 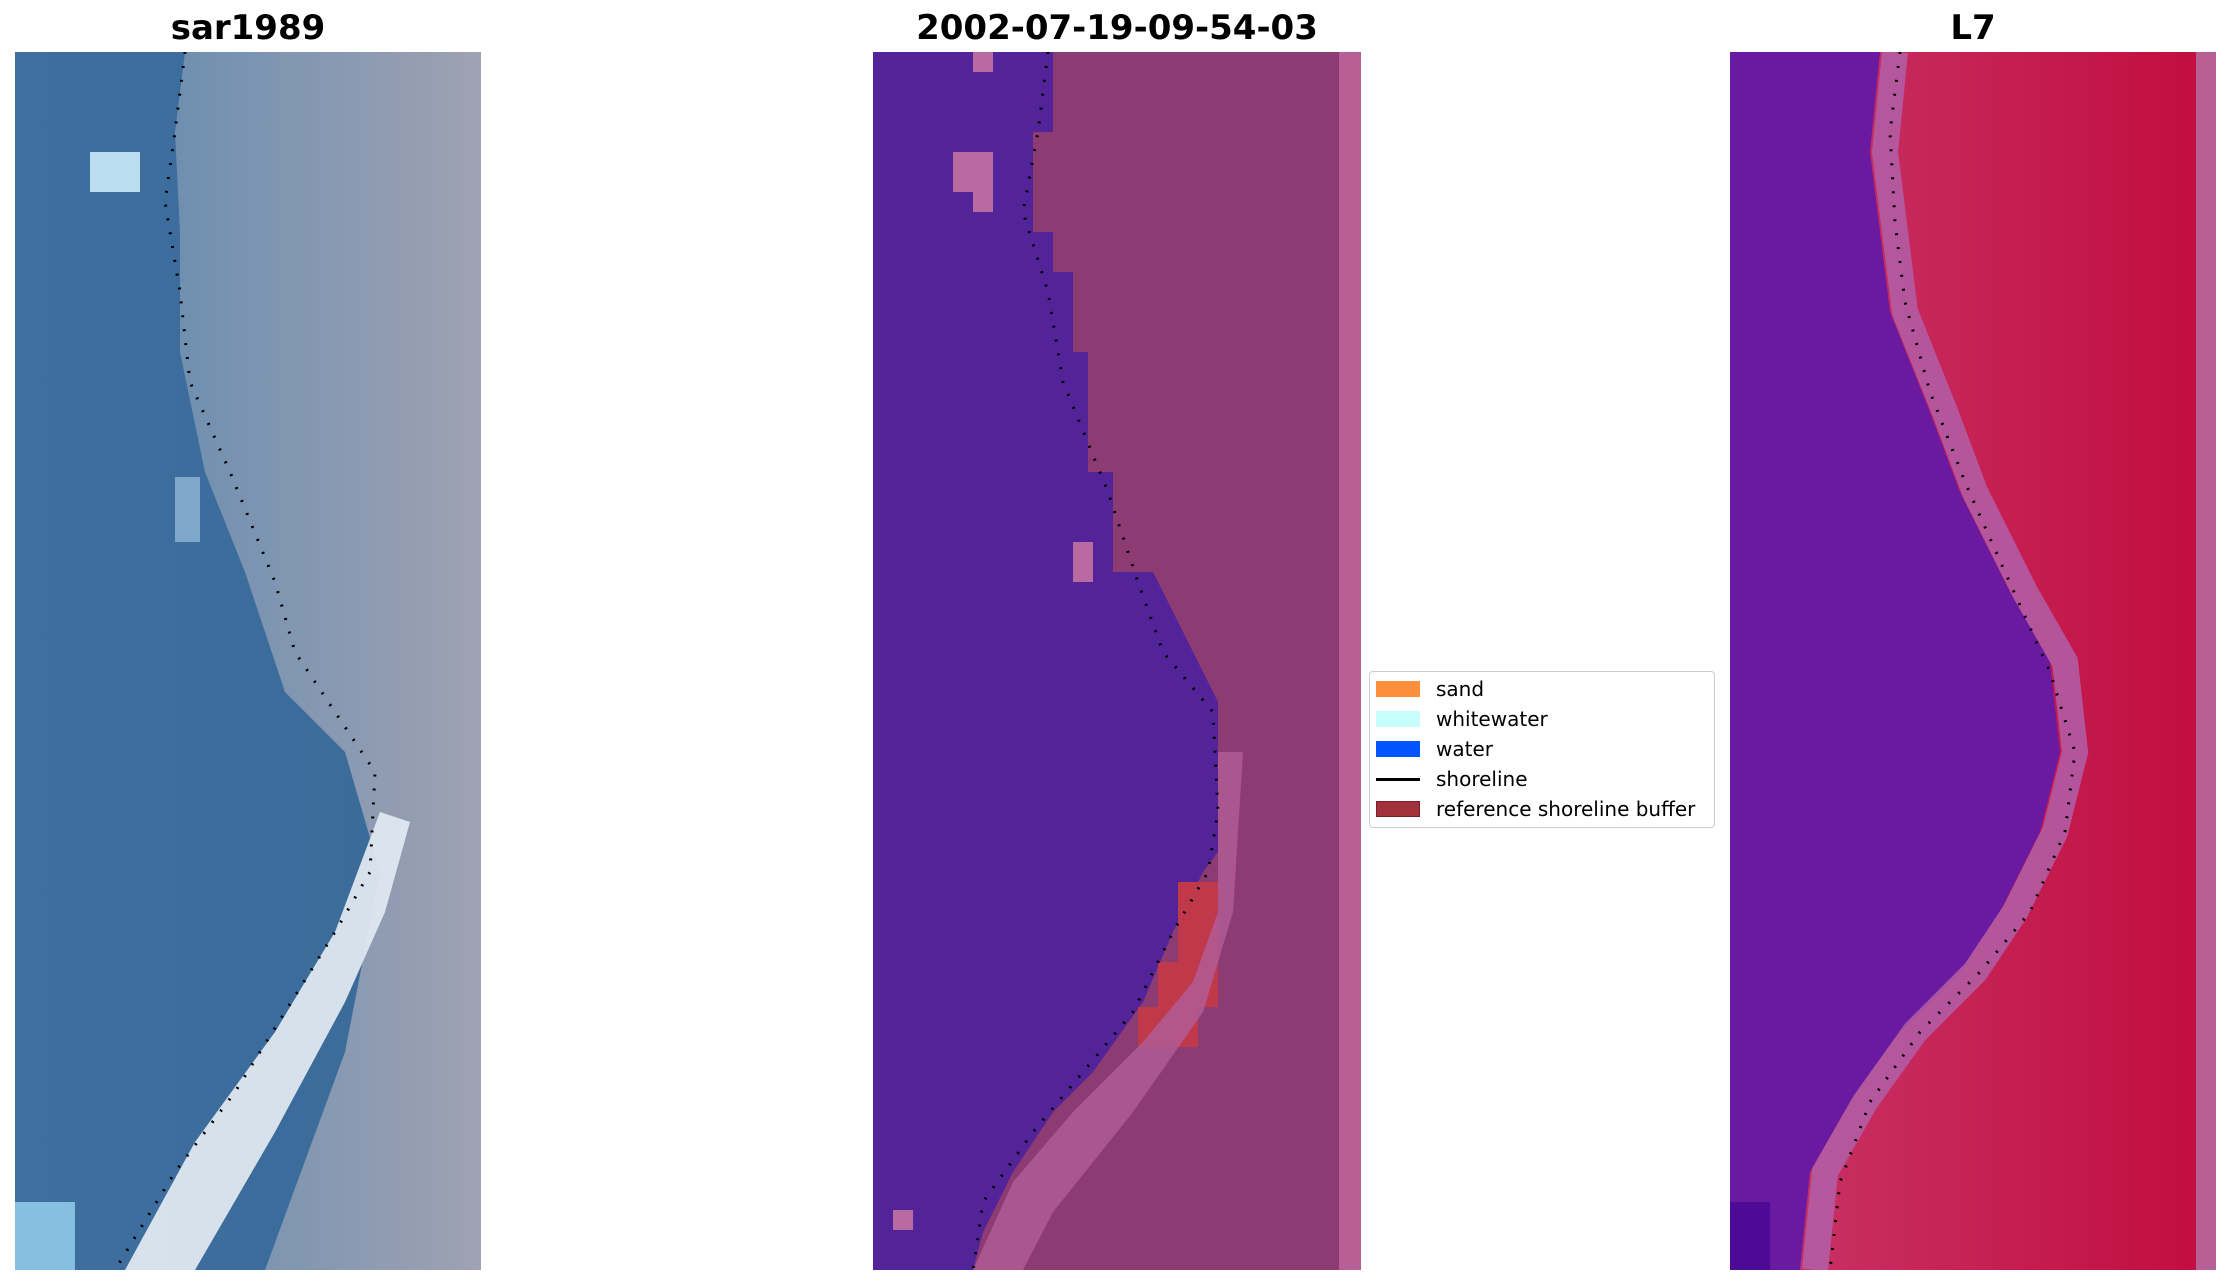 What do you see at coordinates (1430, 689) in the screenshot?
I see `legend-item-sand: sand` at bounding box center [1430, 689].